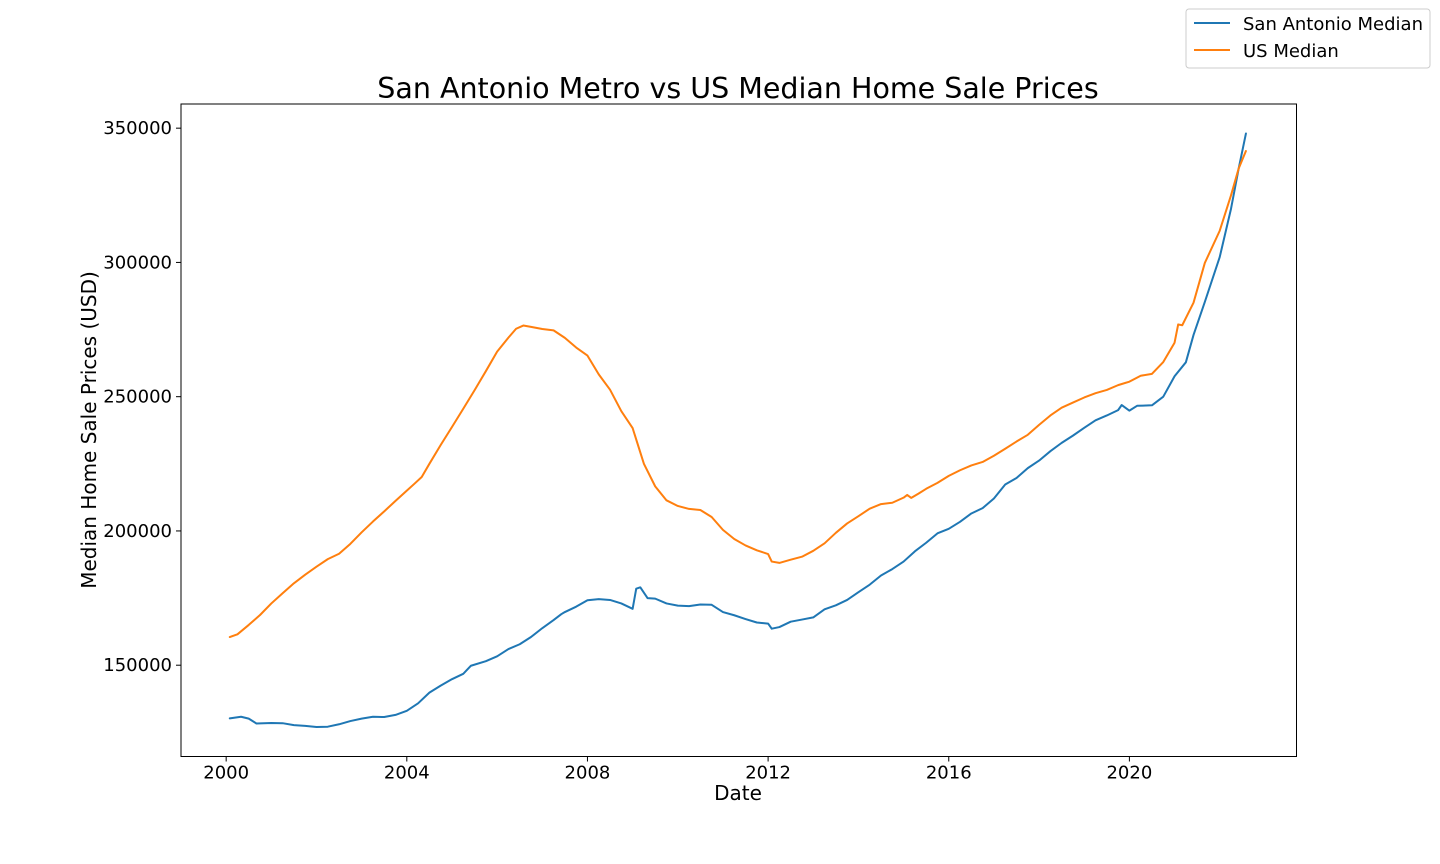  What do you see at coordinates (1129, 773) in the screenshot?
I see `x-tick-label: 2020` at bounding box center [1129, 773].